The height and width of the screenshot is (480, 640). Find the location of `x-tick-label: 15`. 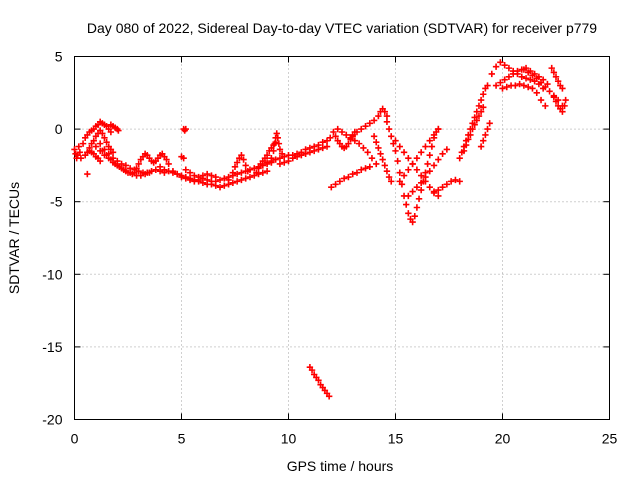

x-tick-label: 15 is located at coordinates (396, 439).